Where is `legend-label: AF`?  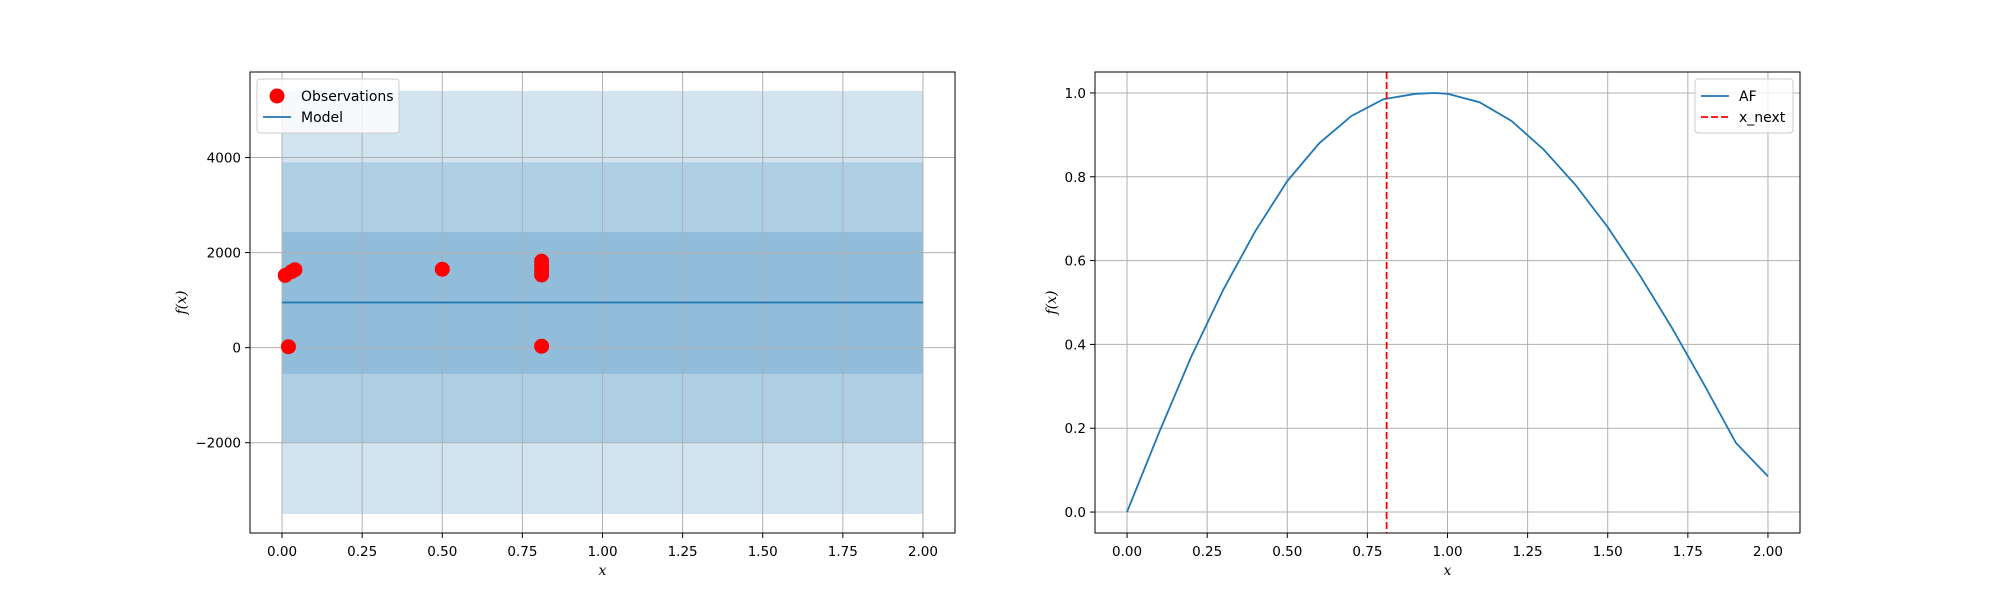 legend-label: AF is located at coordinates (1748, 97).